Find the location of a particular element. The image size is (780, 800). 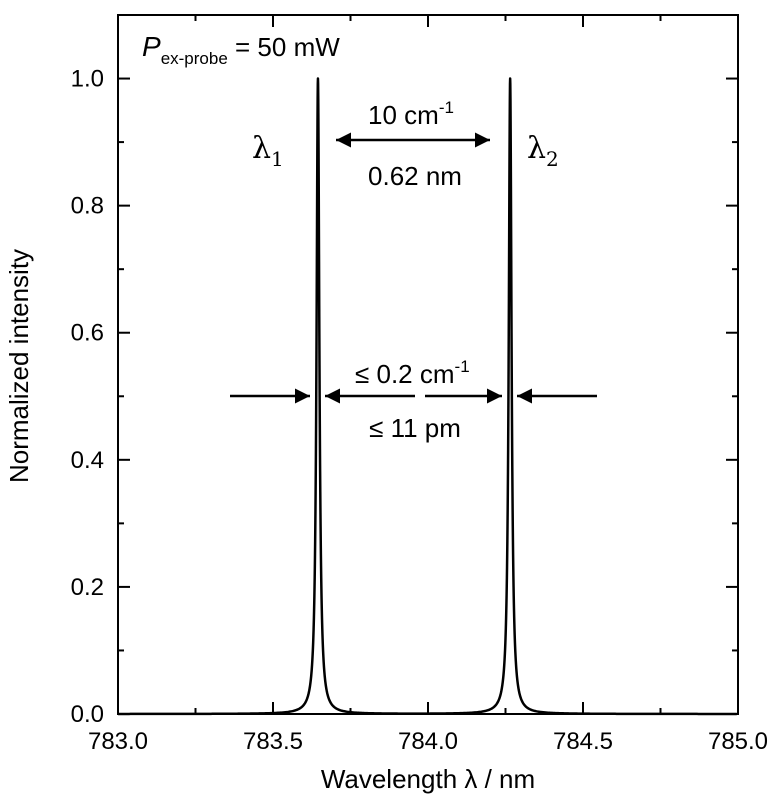

linewidth-wavenumber-exp: -1 is located at coordinates (462, 366).